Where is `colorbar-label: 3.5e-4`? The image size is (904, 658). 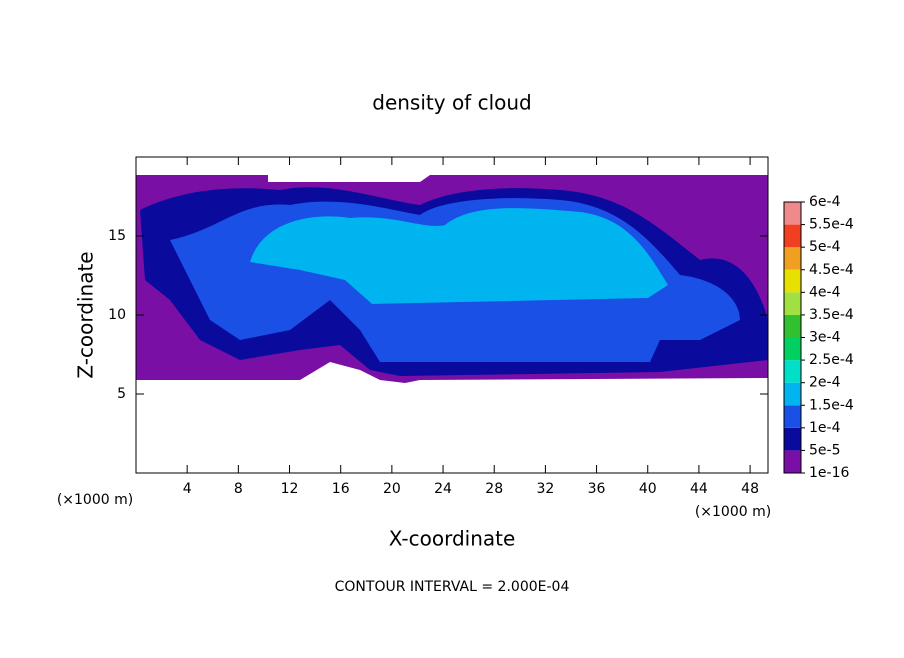 colorbar-label: 3.5e-4 is located at coordinates (831, 315).